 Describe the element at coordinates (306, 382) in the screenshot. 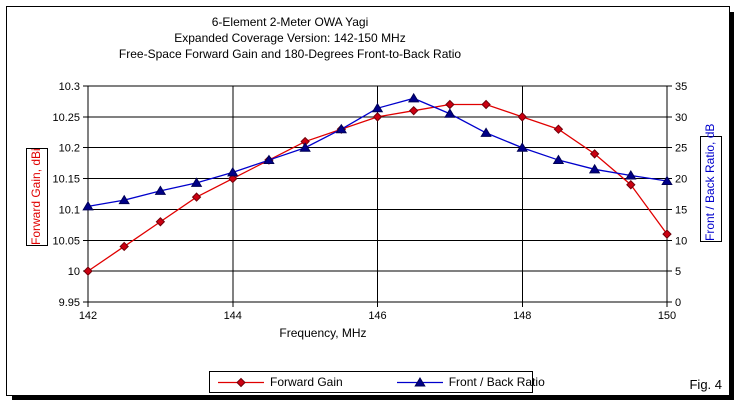

I see `legend-label-forward-gain: Forward Gain` at that location.